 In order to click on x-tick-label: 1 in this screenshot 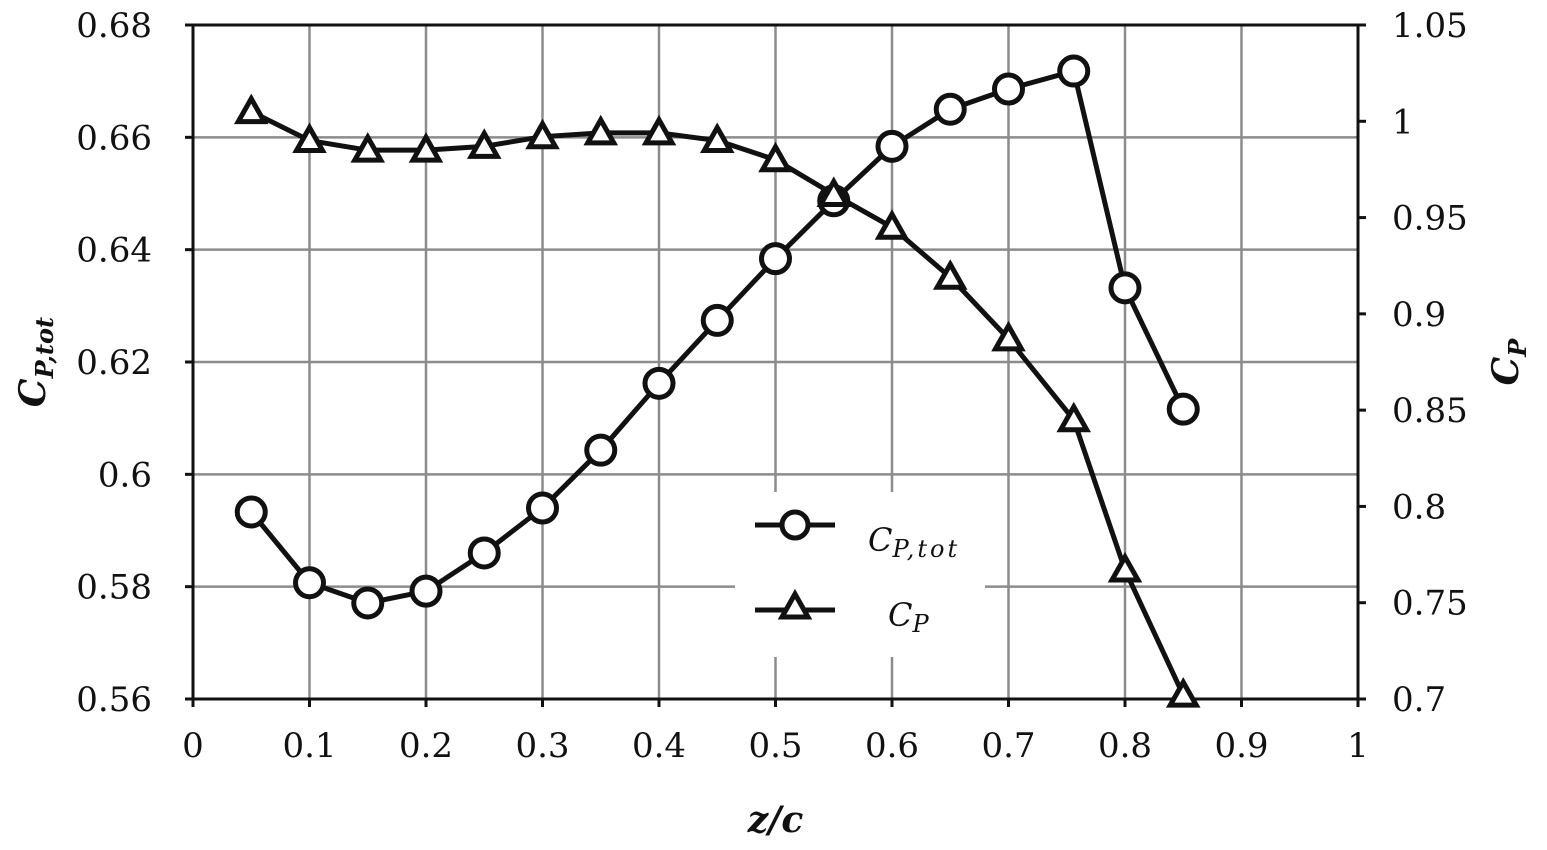, I will do `click(1358, 746)`.